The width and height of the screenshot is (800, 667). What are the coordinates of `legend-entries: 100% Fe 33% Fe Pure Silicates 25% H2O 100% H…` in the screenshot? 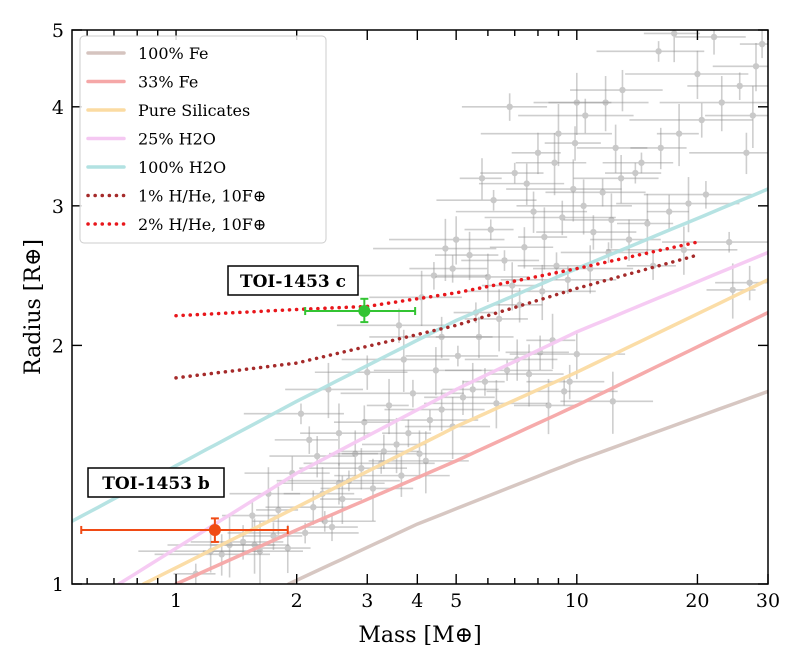 It's located at (176, 139).